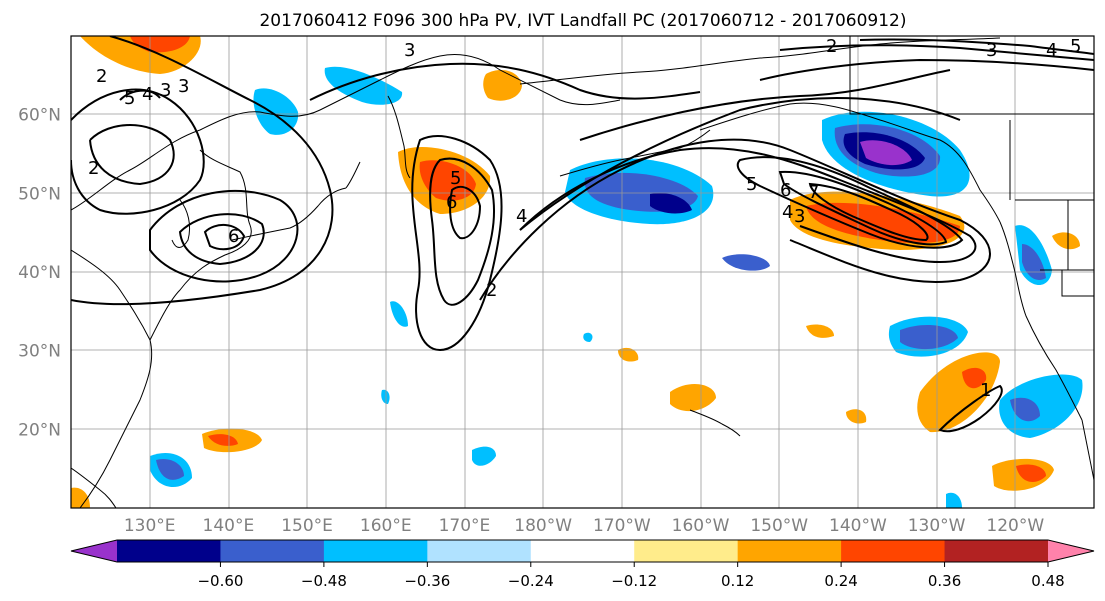 The image size is (1105, 601). I want to click on longitude-label: 160°W, so click(701, 526).